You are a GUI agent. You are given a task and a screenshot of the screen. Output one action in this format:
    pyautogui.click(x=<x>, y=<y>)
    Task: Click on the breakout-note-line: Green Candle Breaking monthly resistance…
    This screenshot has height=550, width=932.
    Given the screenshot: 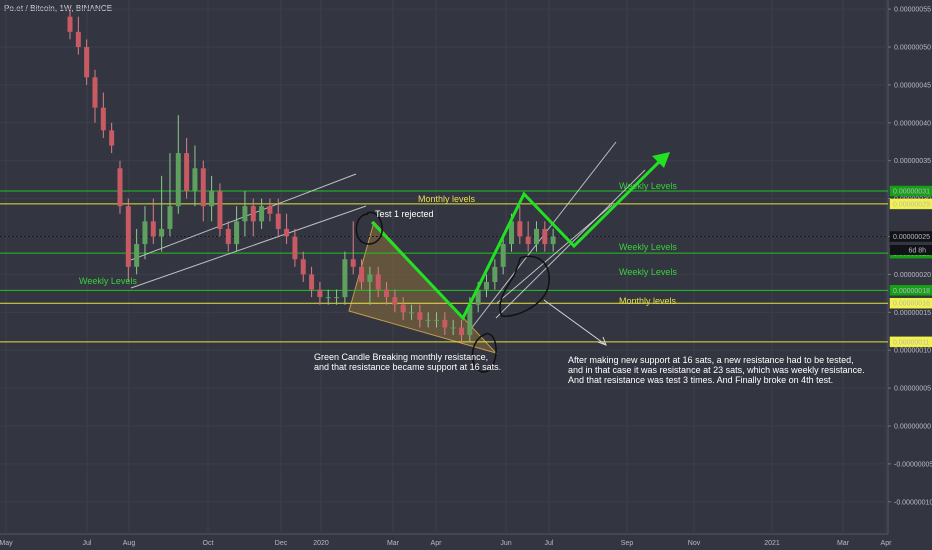 What is the action you would take?
    pyautogui.click(x=401, y=357)
    